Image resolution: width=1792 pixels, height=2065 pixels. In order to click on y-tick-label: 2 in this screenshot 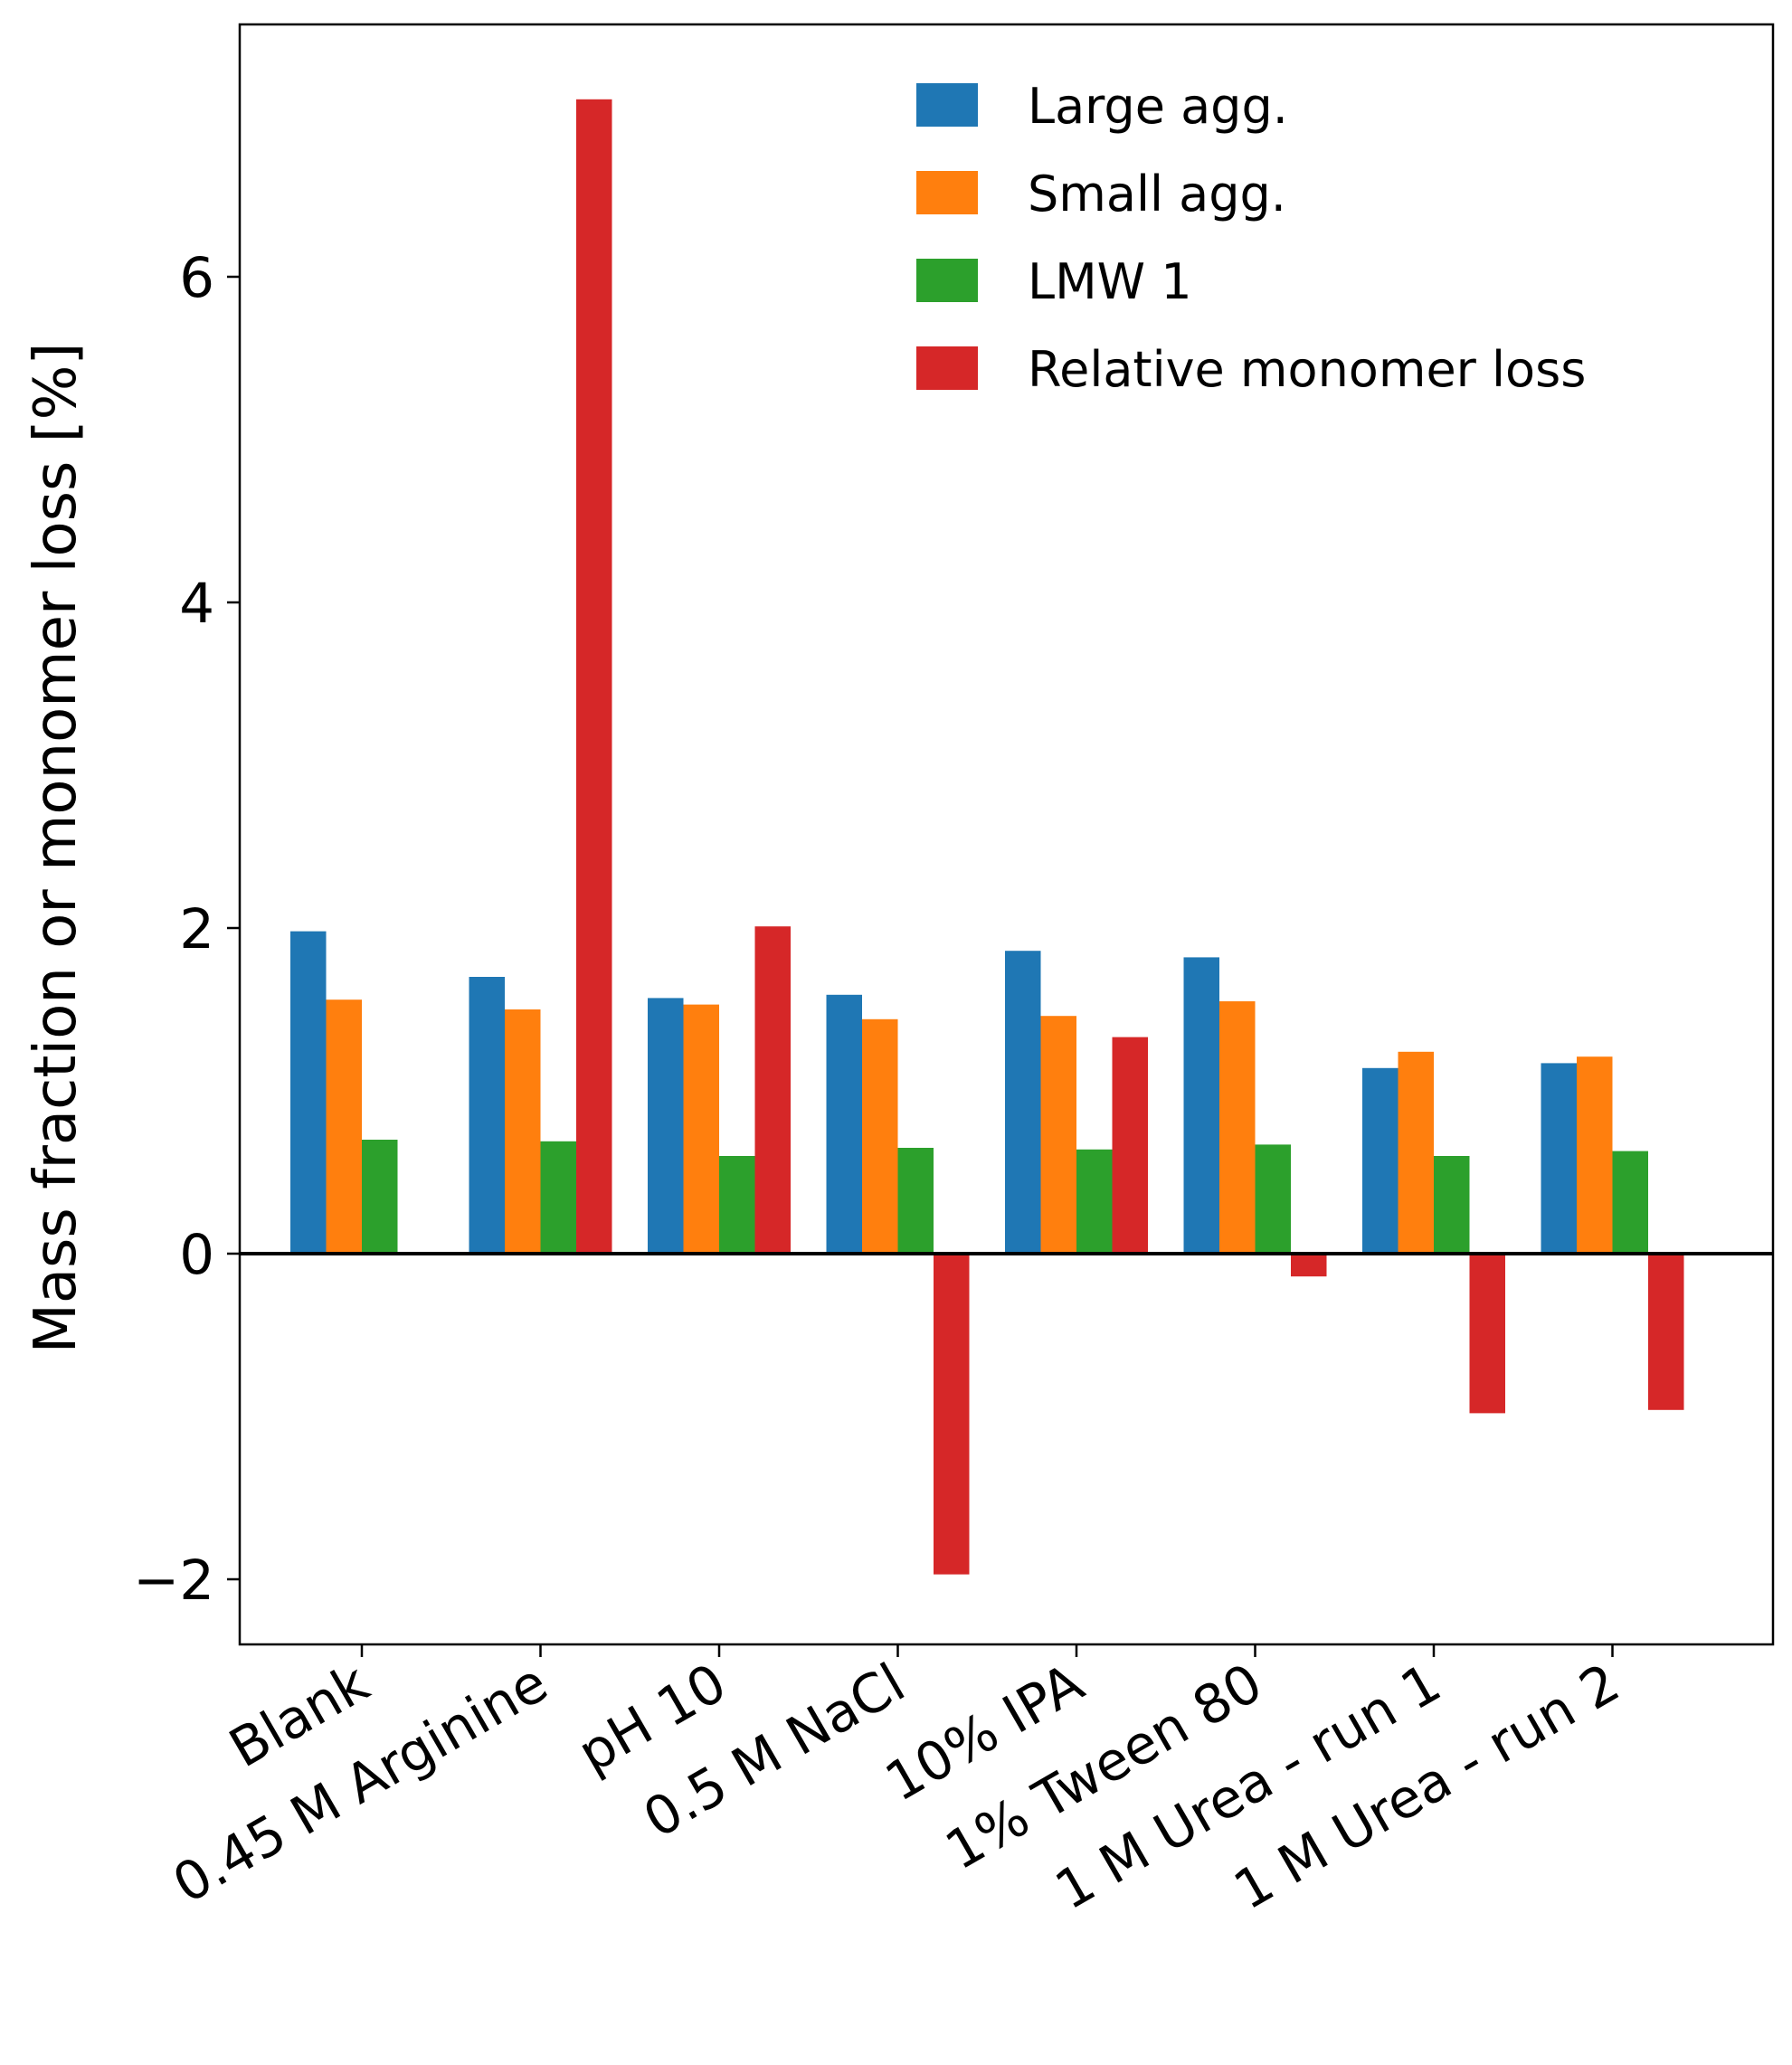, I will do `click(196, 929)`.